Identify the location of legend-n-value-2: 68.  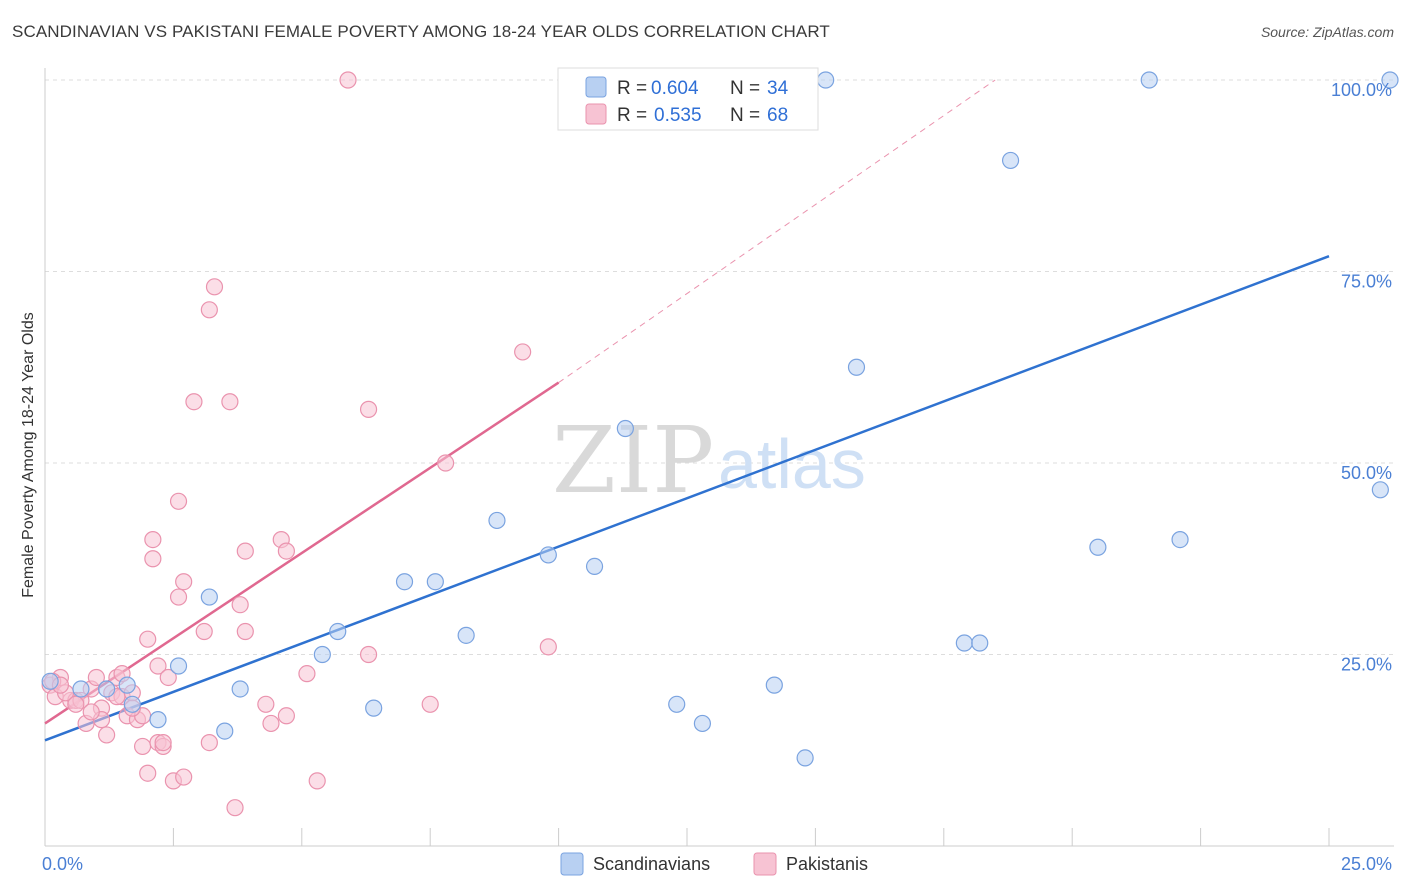
(777, 115).